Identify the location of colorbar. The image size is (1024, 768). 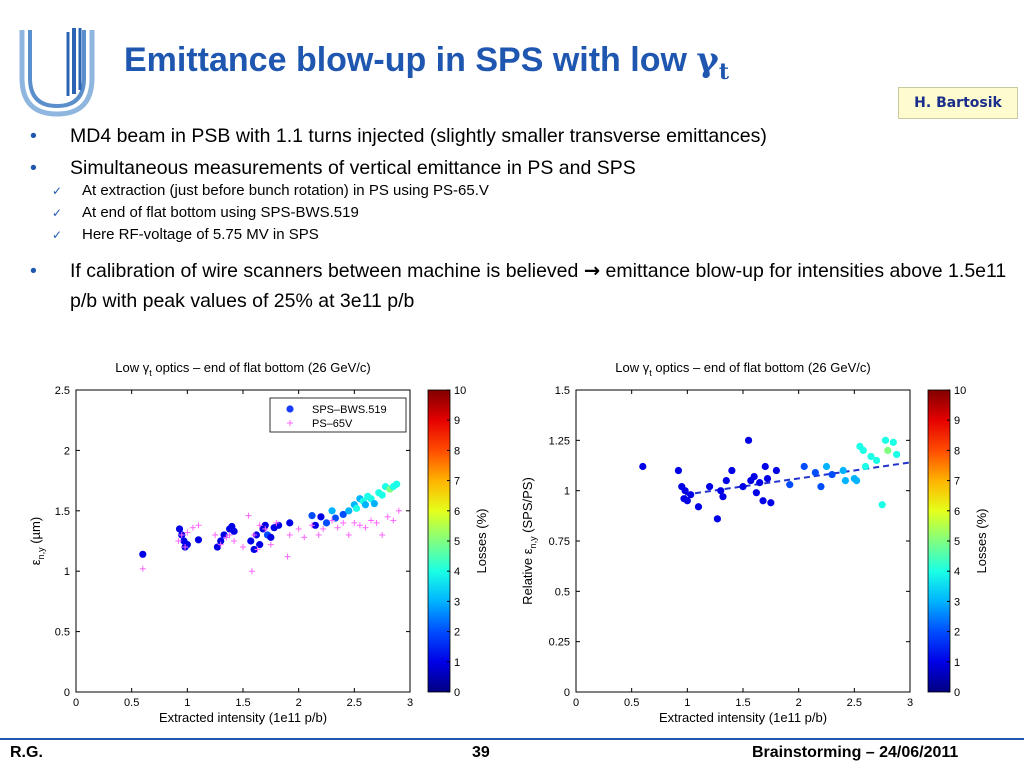
(439, 541).